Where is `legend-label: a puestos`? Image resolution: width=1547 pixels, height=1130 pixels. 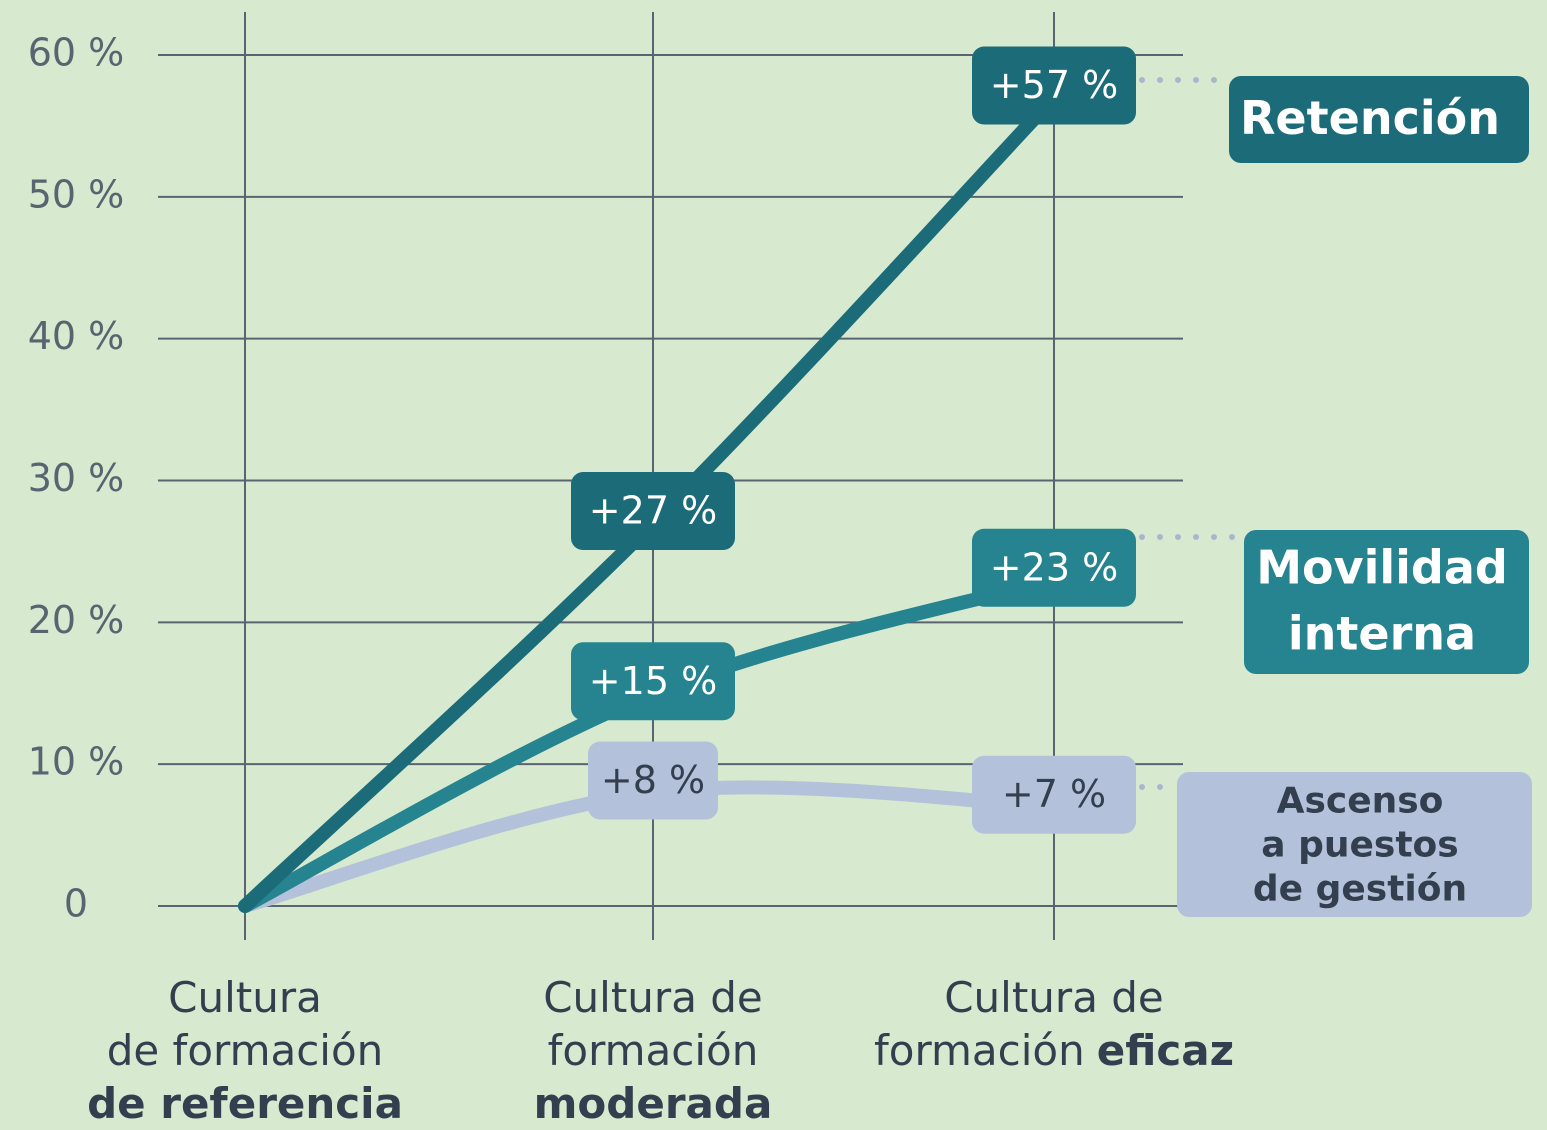
legend-label: a puestos is located at coordinates (1359, 845).